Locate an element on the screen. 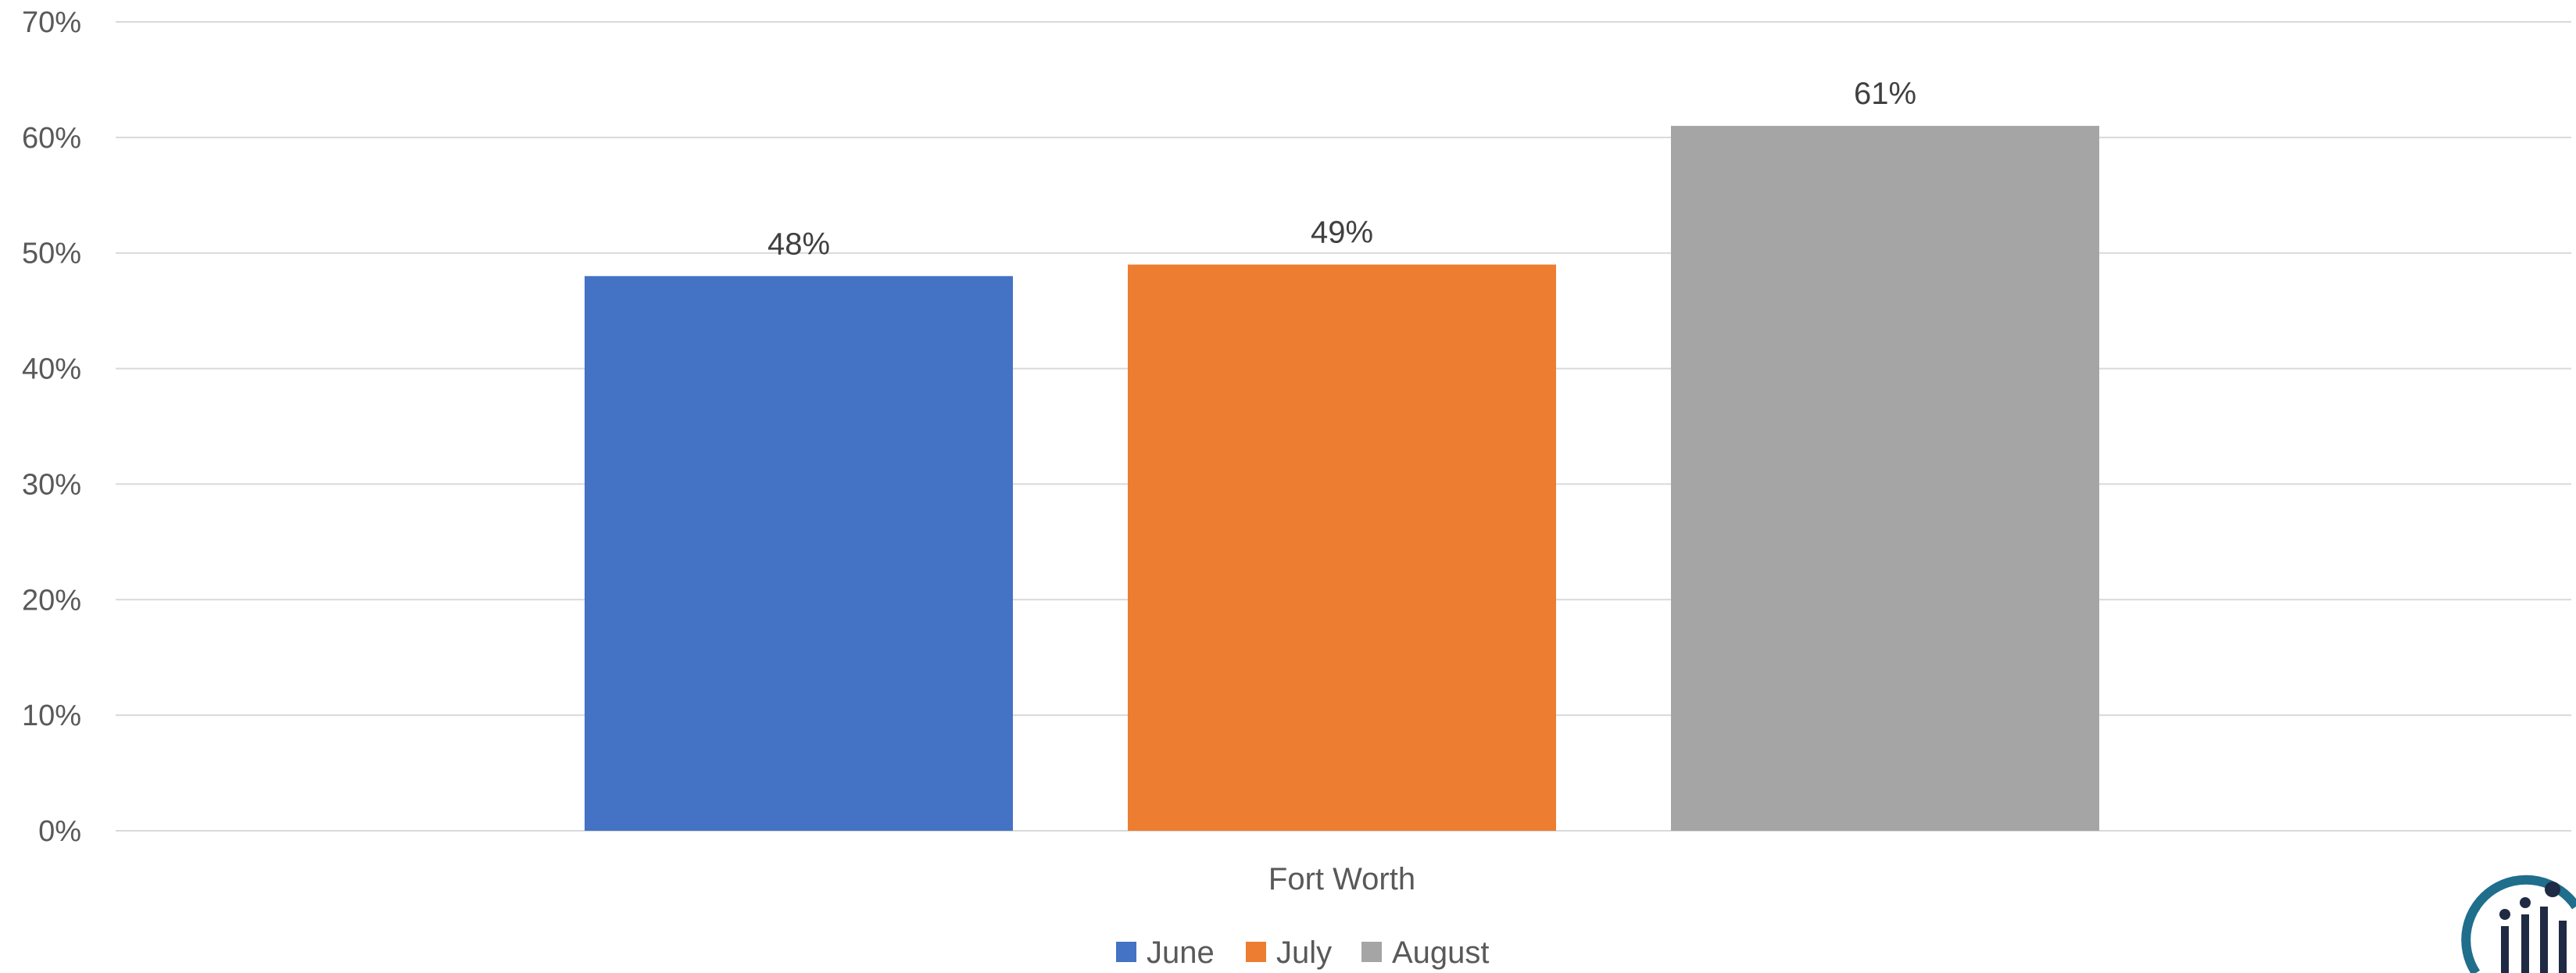 This screenshot has height=973, width=2576. legend-label-august: August is located at coordinates (1441, 952).